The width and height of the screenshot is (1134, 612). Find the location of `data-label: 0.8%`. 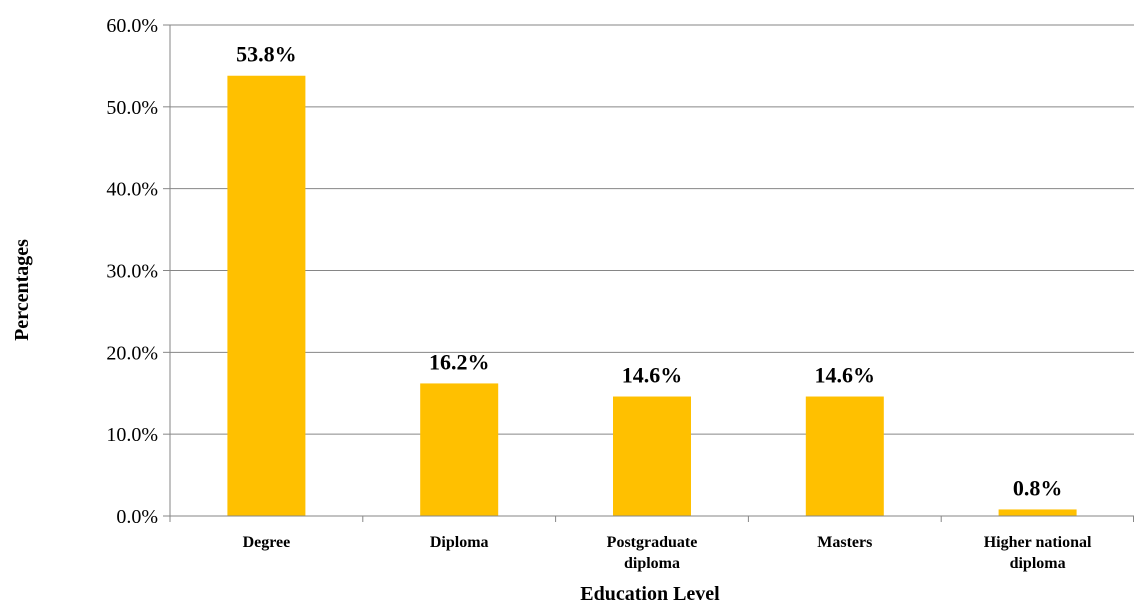

data-label: 0.8% is located at coordinates (1038, 487).